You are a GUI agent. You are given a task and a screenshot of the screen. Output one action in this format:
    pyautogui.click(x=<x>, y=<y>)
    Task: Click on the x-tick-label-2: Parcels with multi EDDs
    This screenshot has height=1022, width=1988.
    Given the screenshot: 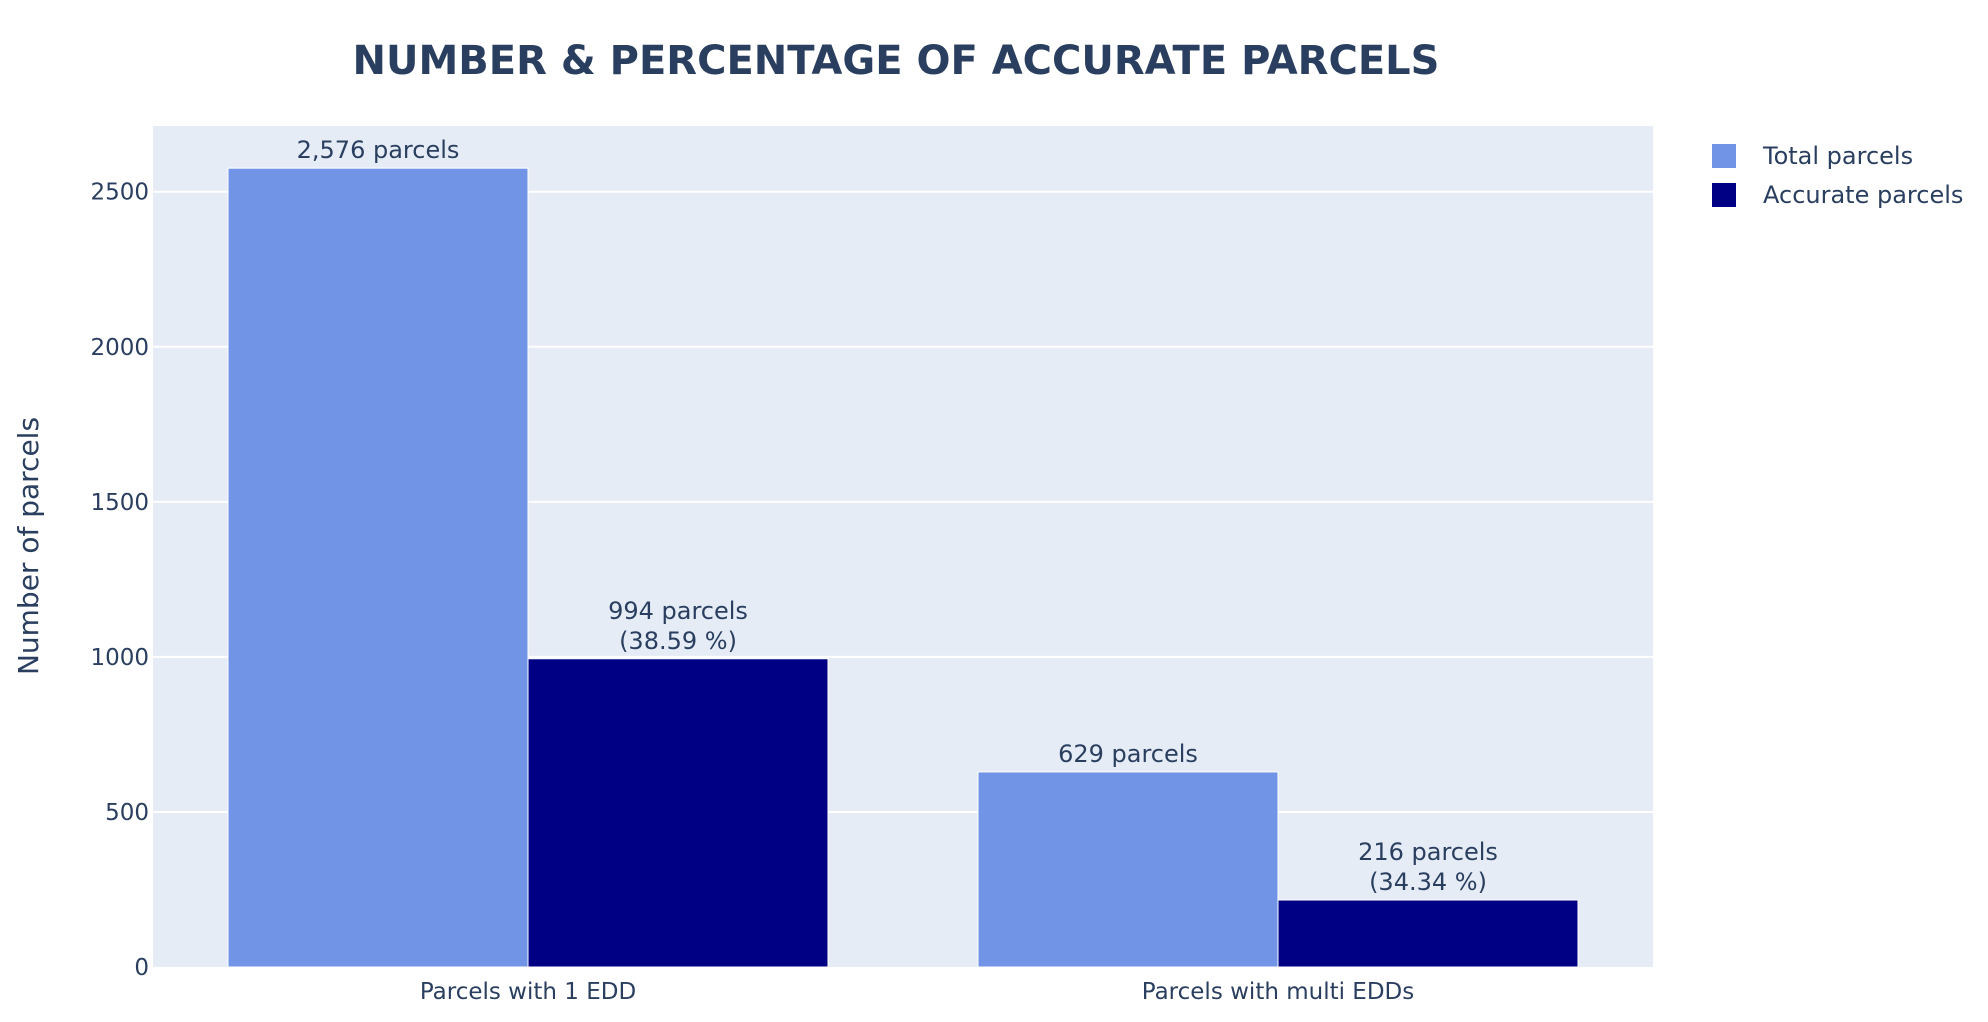 What is the action you would take?
    pyautogui.click(x=1278, y=992)
    